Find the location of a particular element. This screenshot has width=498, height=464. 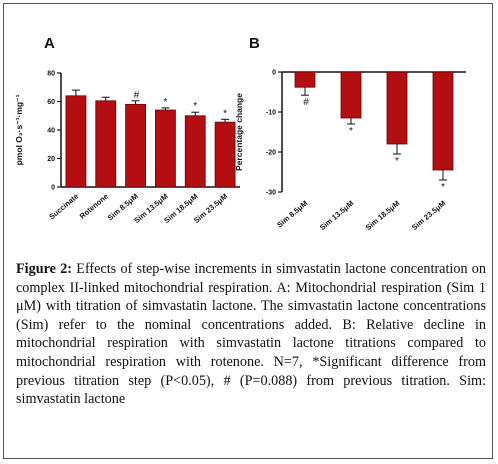

panel-b-y-tick-label: 0 is located at coordinates (274, 73).